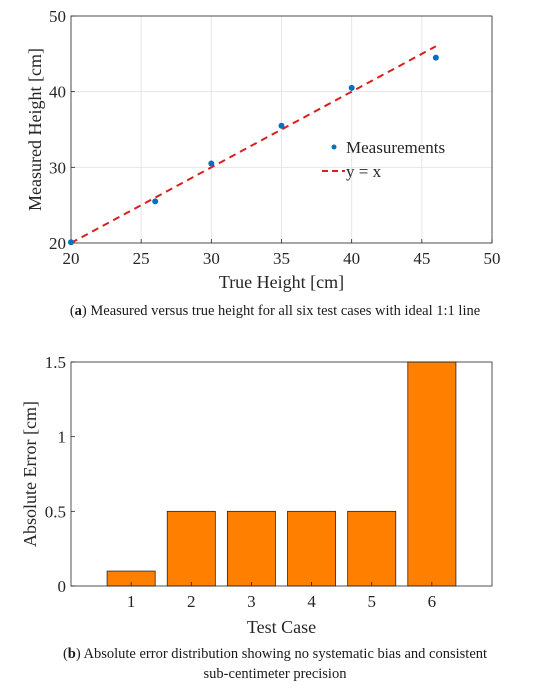  What do you see at coordinates (35, 129) in the screenshot?
I see `y-axis-label: Measured Height [cm]` at bounding box center [35, 129].